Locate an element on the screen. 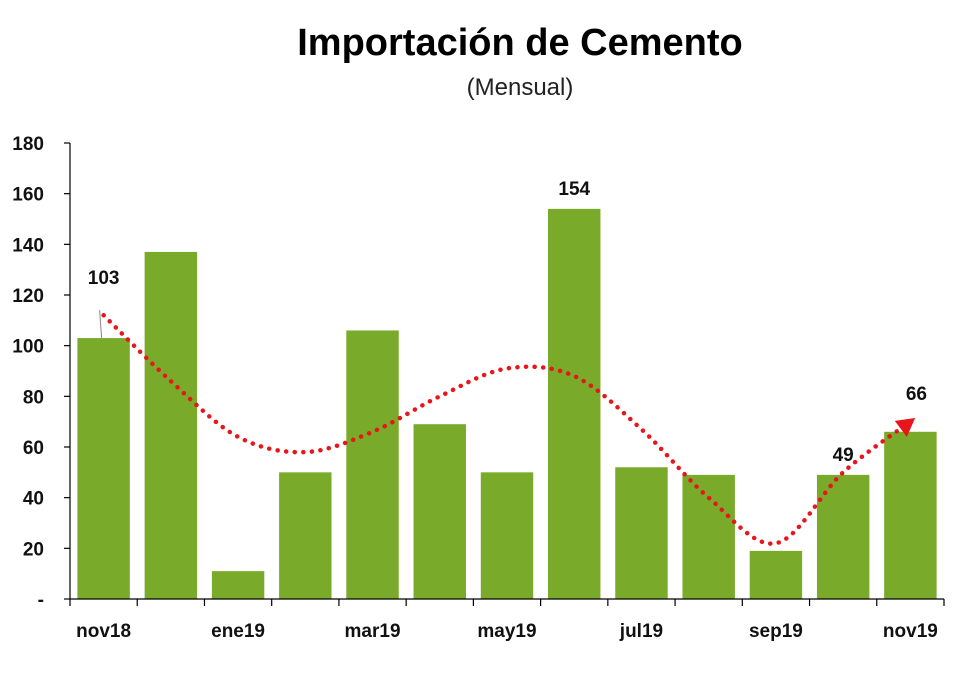  x-tick-label-nov18: nov18 is located at coordinates (103, 631).